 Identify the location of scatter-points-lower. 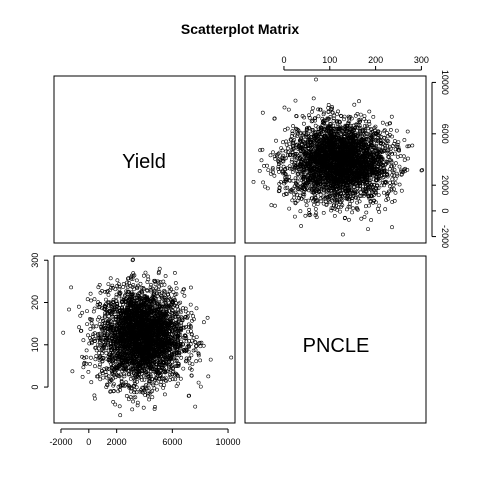
(147, 337).